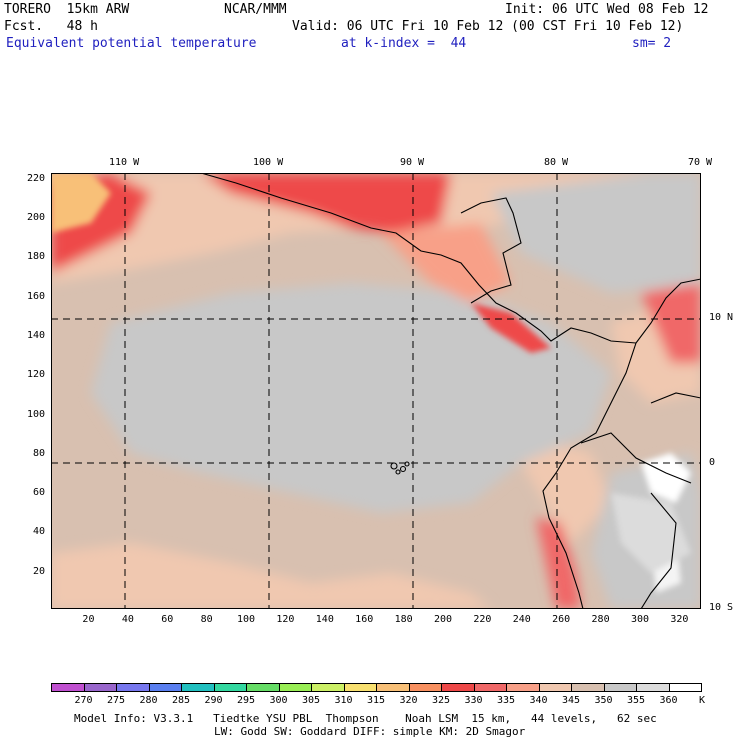 This screenshot has width=740, height=740. I want to click on field-325k-northwest, so click(81, 203).